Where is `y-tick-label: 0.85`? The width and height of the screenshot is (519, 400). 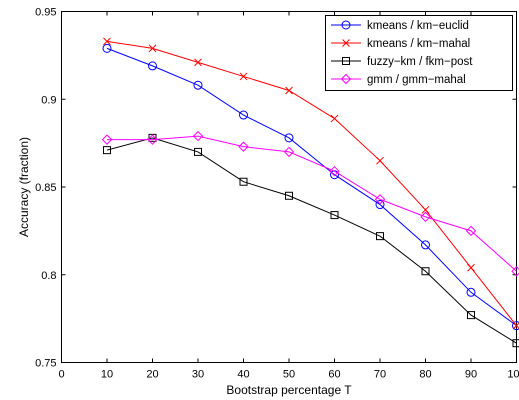 y-tick-label: 0.85 is located at coordinates (45, 188).